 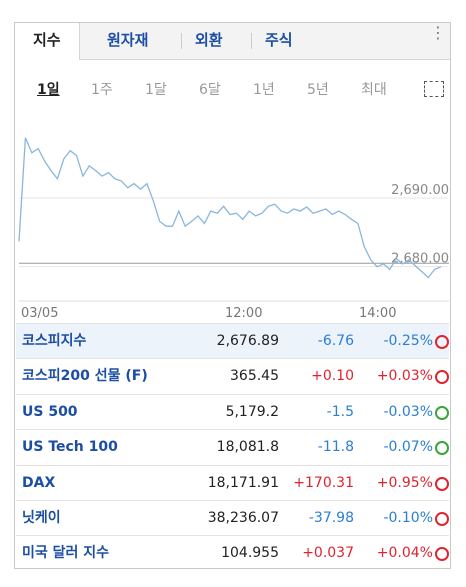 What do you see at coordinates (331, 518) in the screenshot?
I see `change: -37.98` at bounding box center [331, 518].